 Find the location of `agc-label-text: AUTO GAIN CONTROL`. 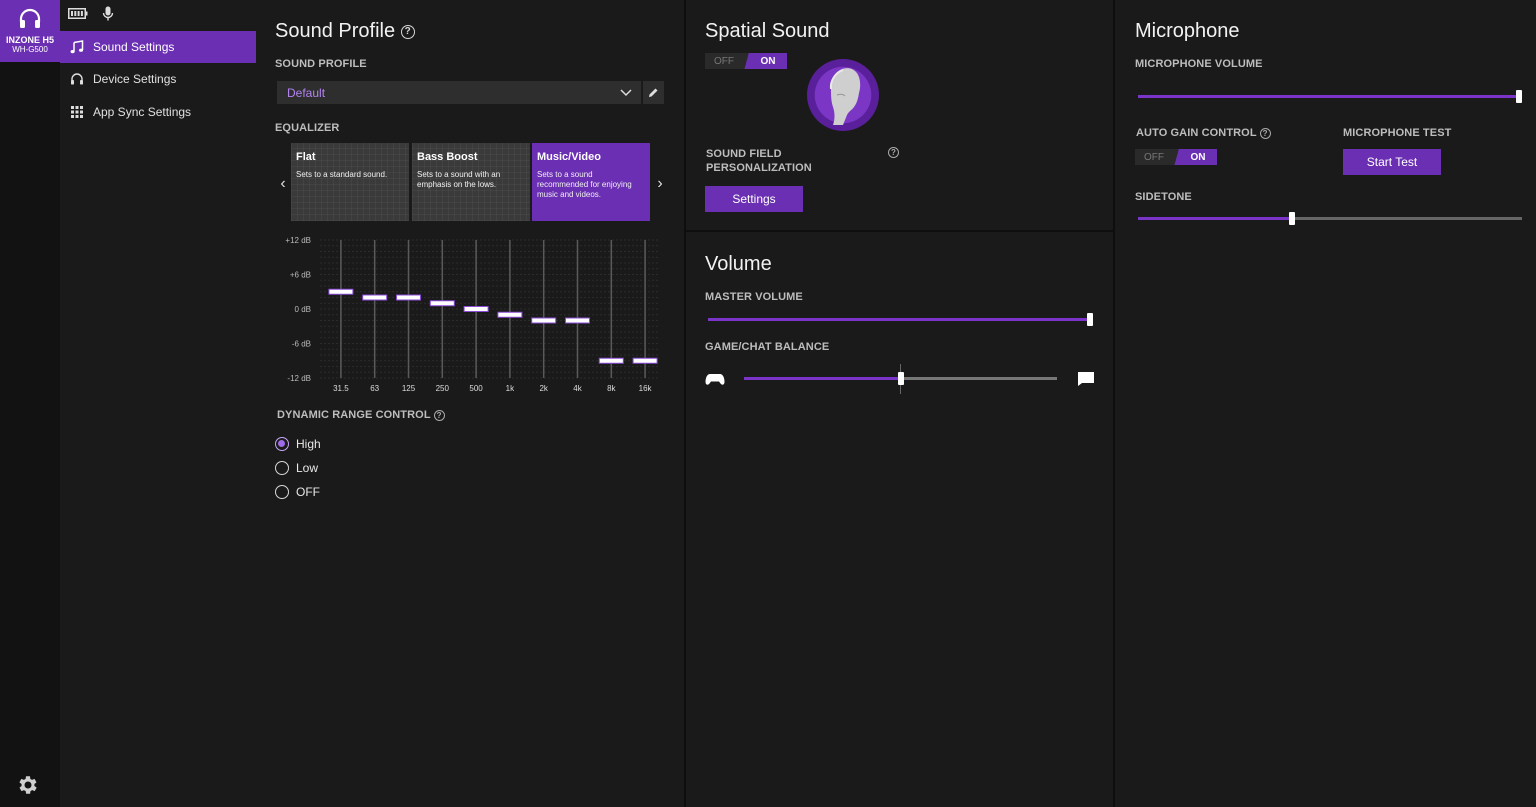

agc-label-text: AUTO GAIN CONTROL is located at coordinates (1196, 133).